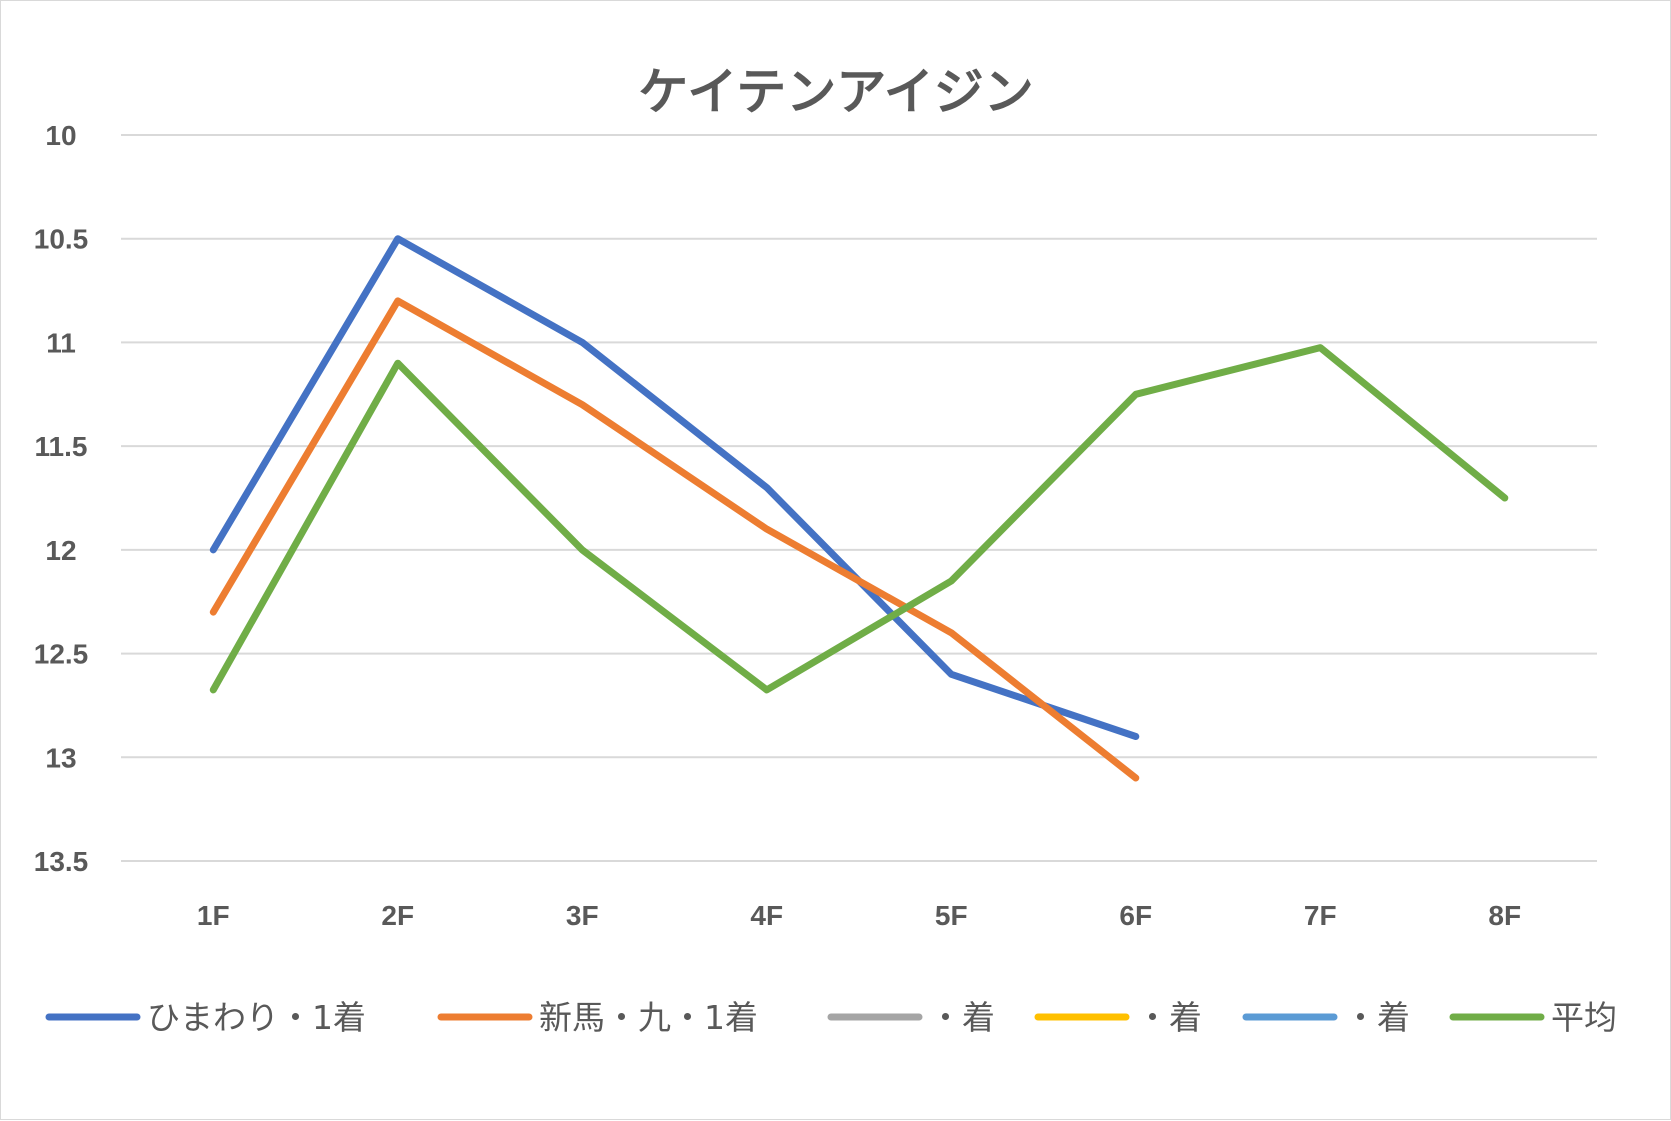 This screenshot has height=1121, width=1671. What do you see at coordinates (256, 1017) in the screenshot?
I see `legend-label: ひまわり・1着` at bounding box center [256, 1017].